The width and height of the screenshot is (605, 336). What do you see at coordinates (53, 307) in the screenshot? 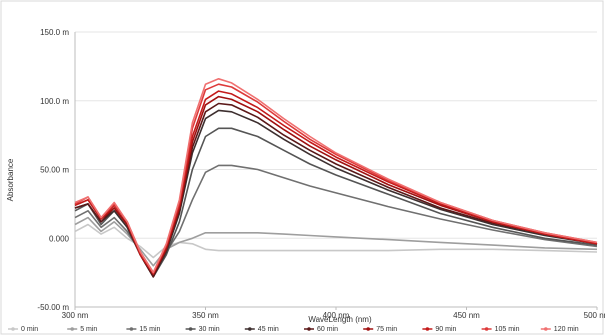
I see `y-tick-label: -50.00 m` at bounding box center [53, 307].